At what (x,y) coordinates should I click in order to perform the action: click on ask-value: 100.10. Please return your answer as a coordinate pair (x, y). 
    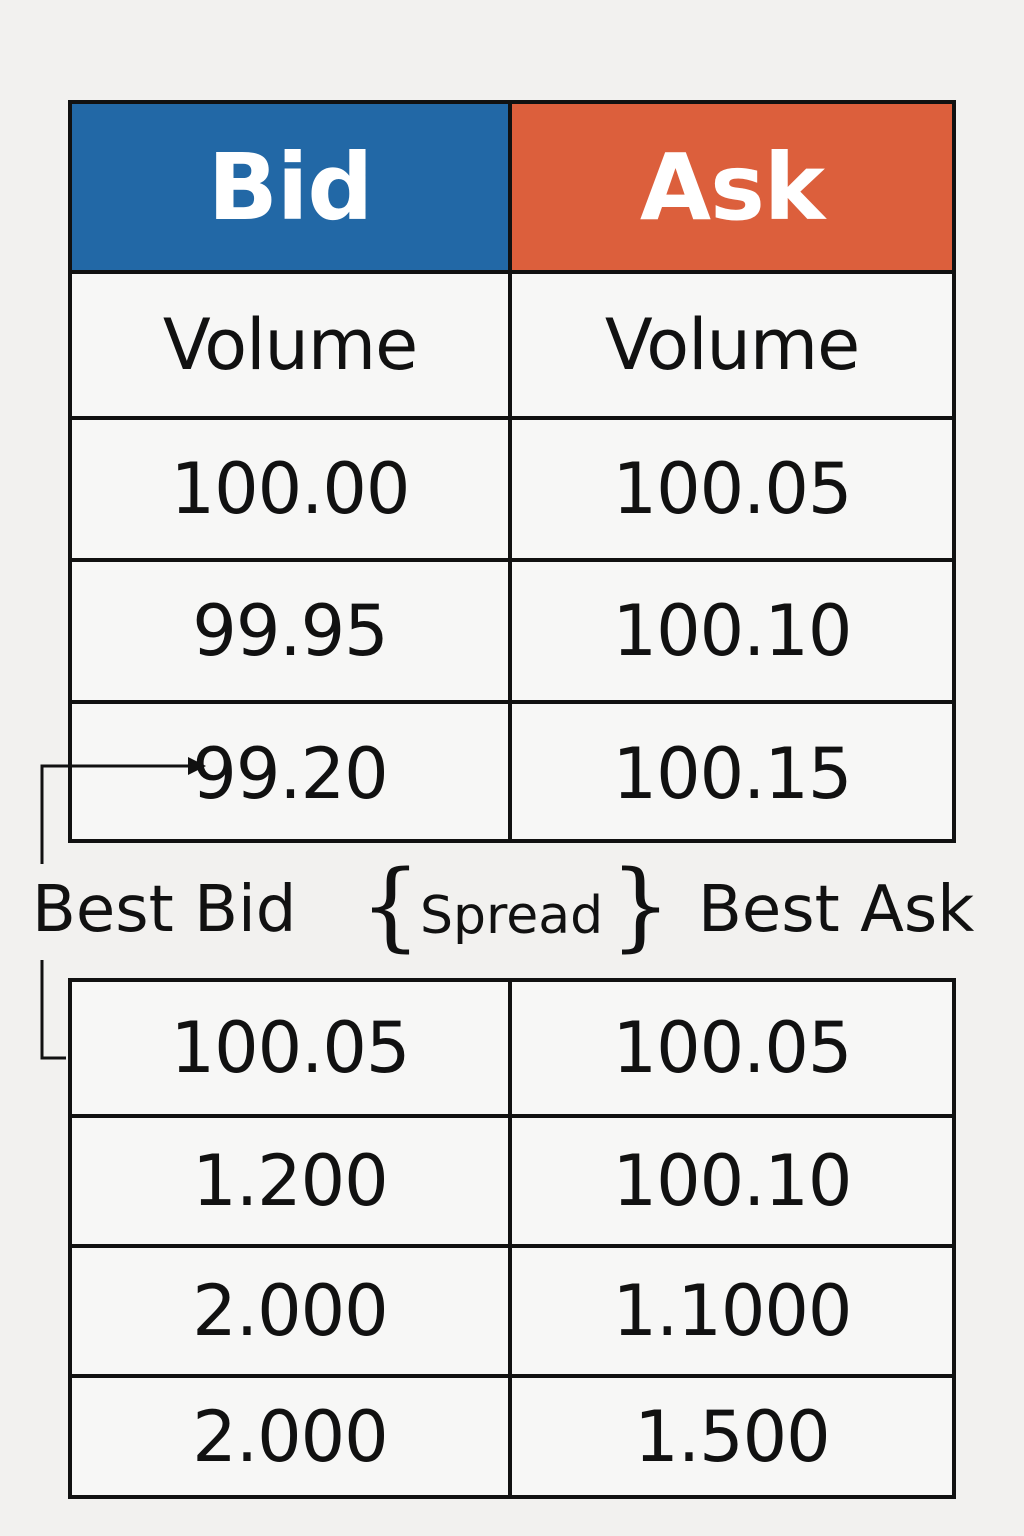
    Looking at the image, I should click on (732, 1181).